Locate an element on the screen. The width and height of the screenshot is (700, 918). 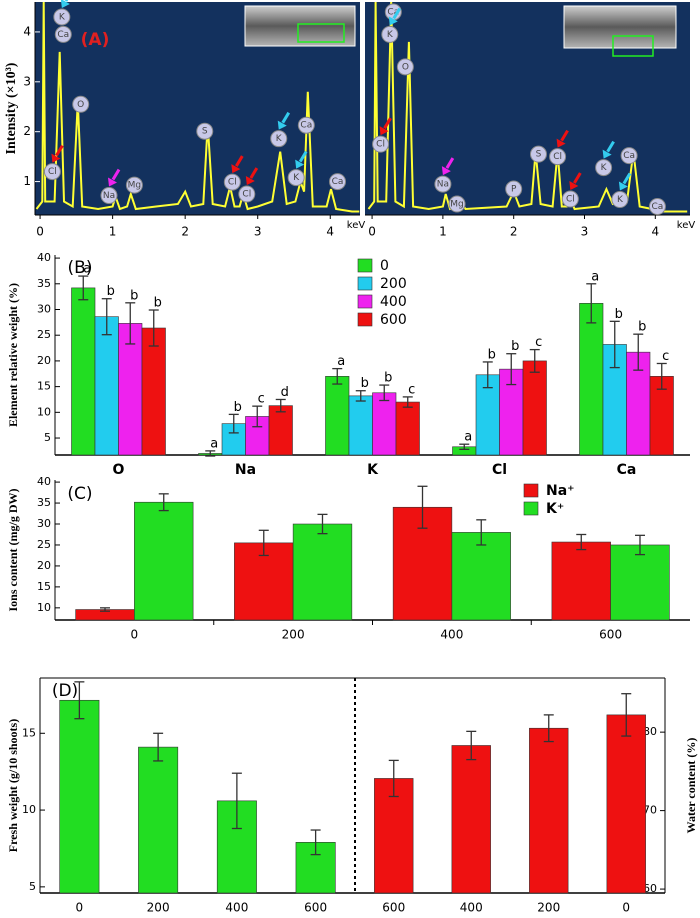
y-tick-label: 30 is located at coordinates (44, 523).